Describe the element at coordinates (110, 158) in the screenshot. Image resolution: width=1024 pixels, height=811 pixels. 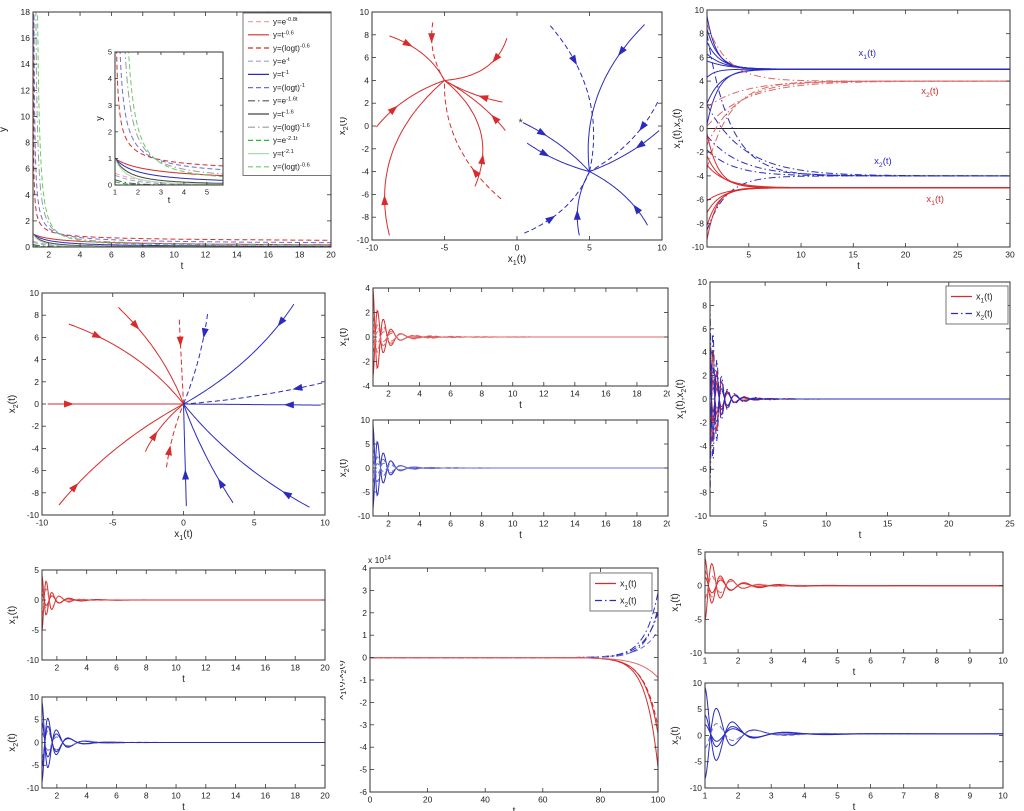
I see `y-tick-label: 1` at that location.